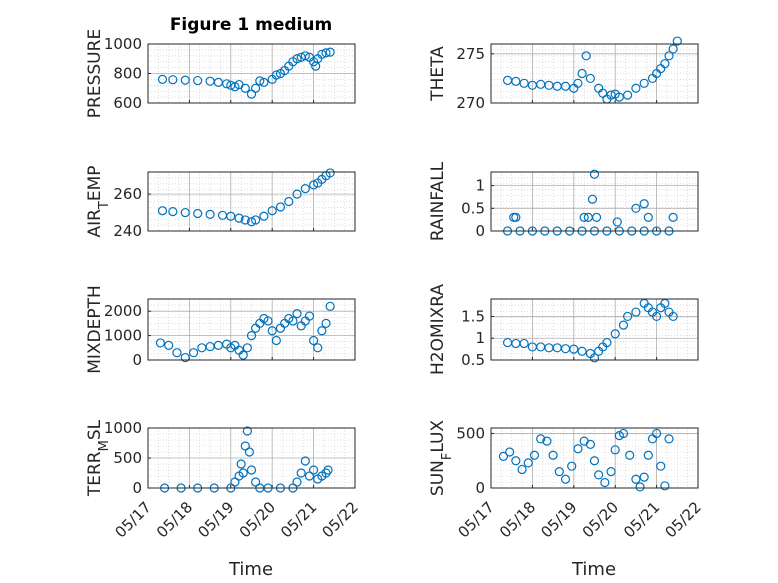  What do you see at coordinates (95, 73) in the screenshot?
I see `y-axis-label: PRESSURE` at bounding box center [95, 73].